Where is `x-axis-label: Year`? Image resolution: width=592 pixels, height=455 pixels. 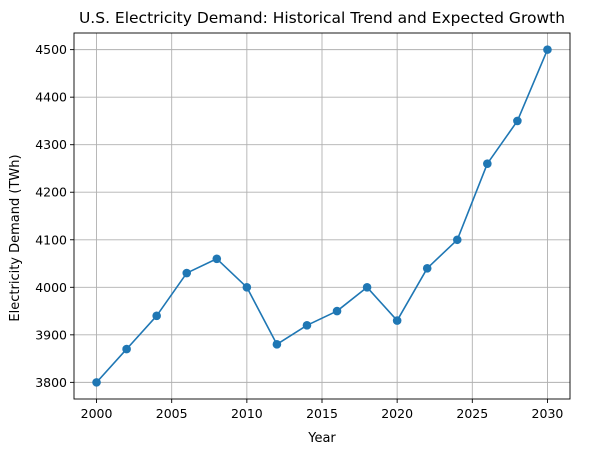
x-axis-label: Year is located at coordinates (321, 438).